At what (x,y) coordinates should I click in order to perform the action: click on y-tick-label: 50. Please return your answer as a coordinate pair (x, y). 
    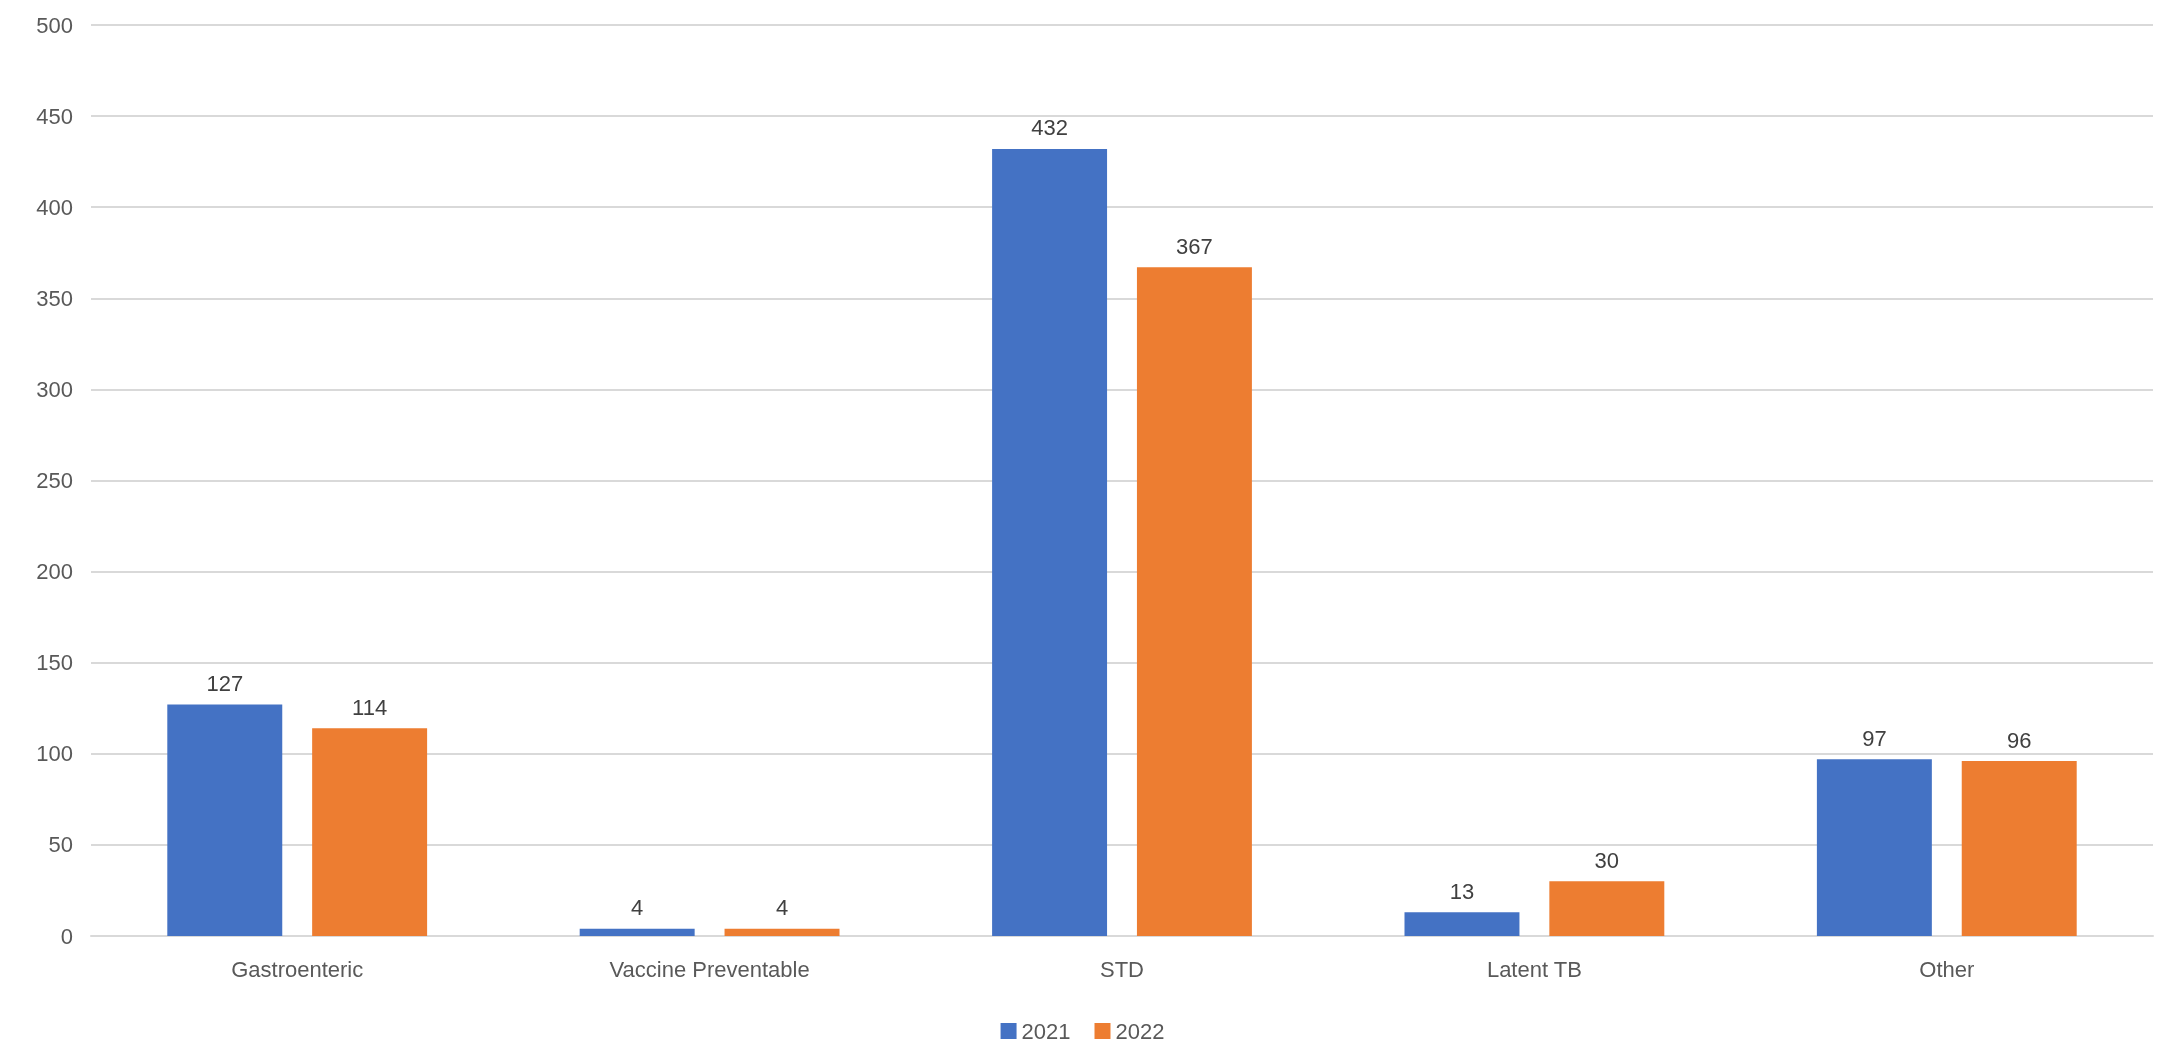
    Looking at the image, I should click on (60, 845).